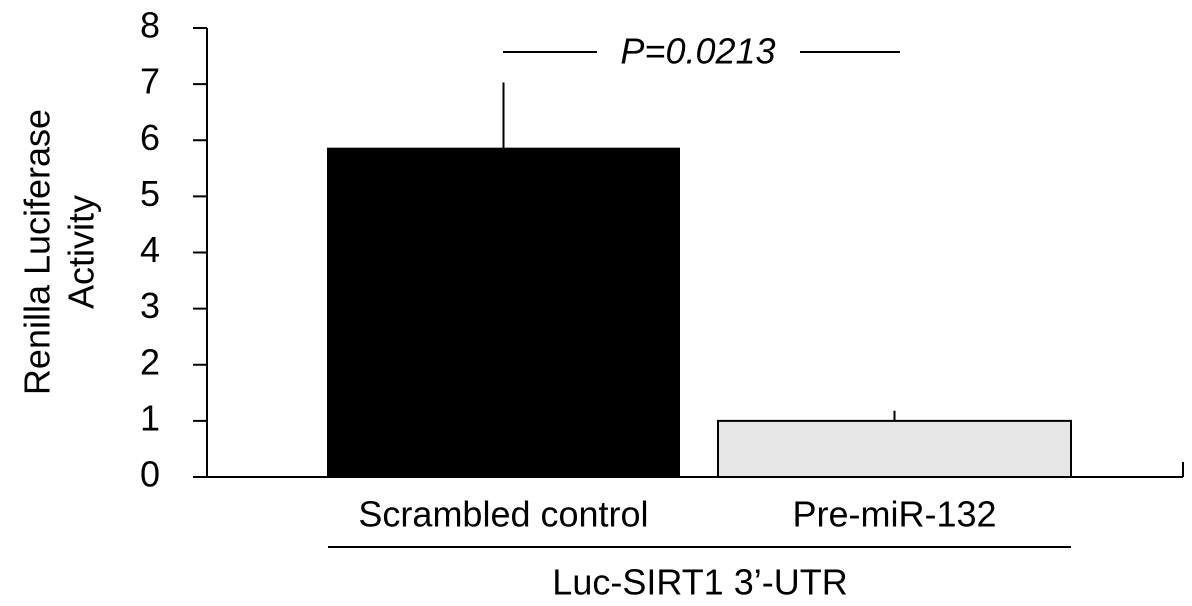 The width and height of the screenshot is (1192, 606). I want to click on group-label: Luc-SIRT1 3’-UTR, so click(699, 582).